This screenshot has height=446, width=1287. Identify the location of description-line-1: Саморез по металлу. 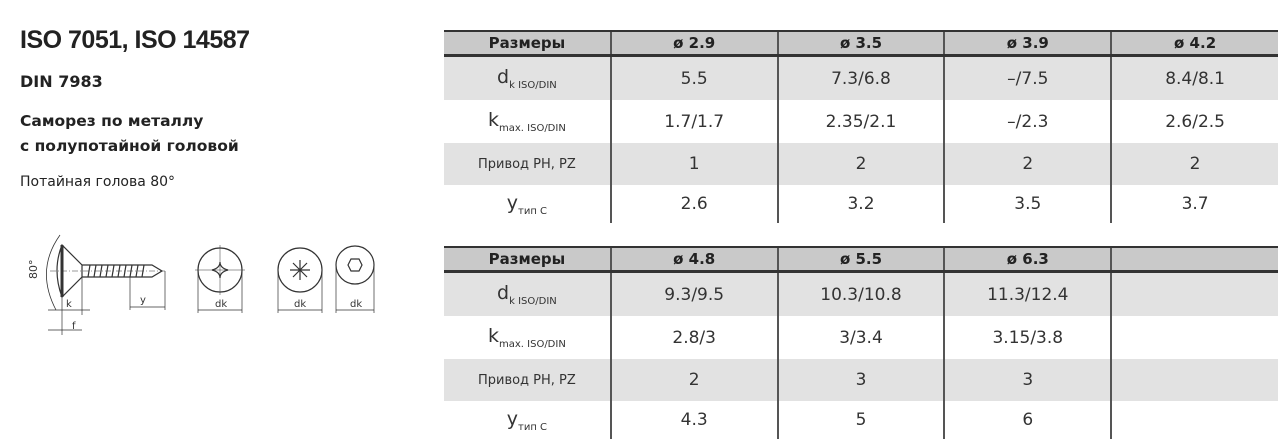
(112, 121).